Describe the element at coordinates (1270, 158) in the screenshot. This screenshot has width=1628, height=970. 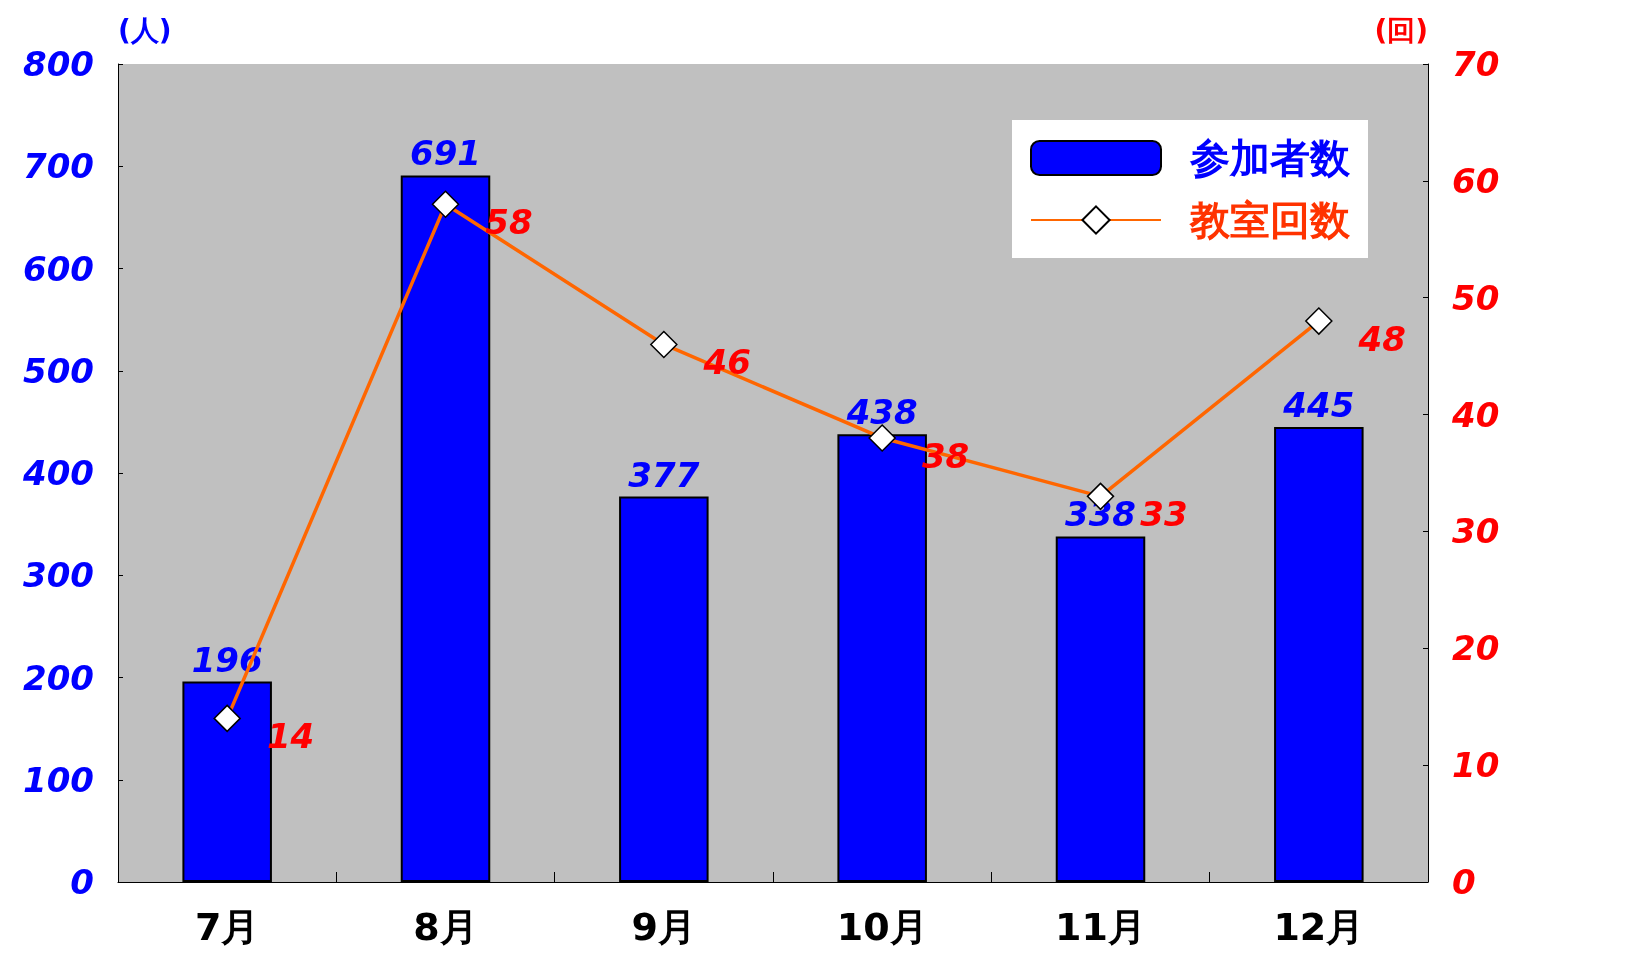
I see `legend-label: 参加者数` at that location.